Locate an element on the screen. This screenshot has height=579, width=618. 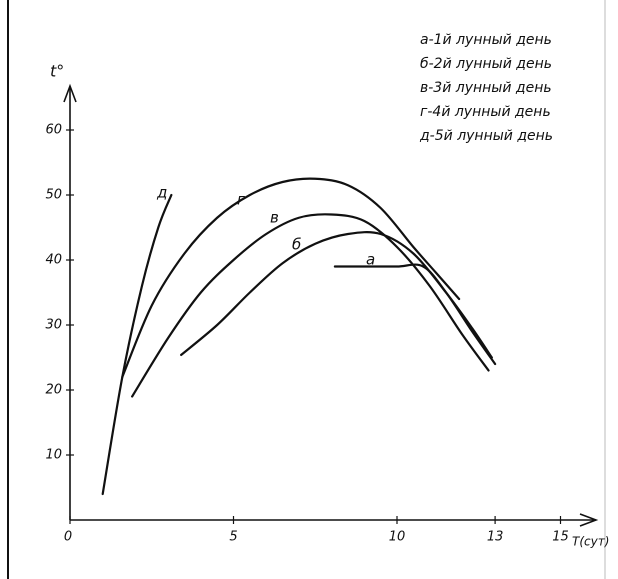
y-axis-label: t° is located at coordinates (57, 71).